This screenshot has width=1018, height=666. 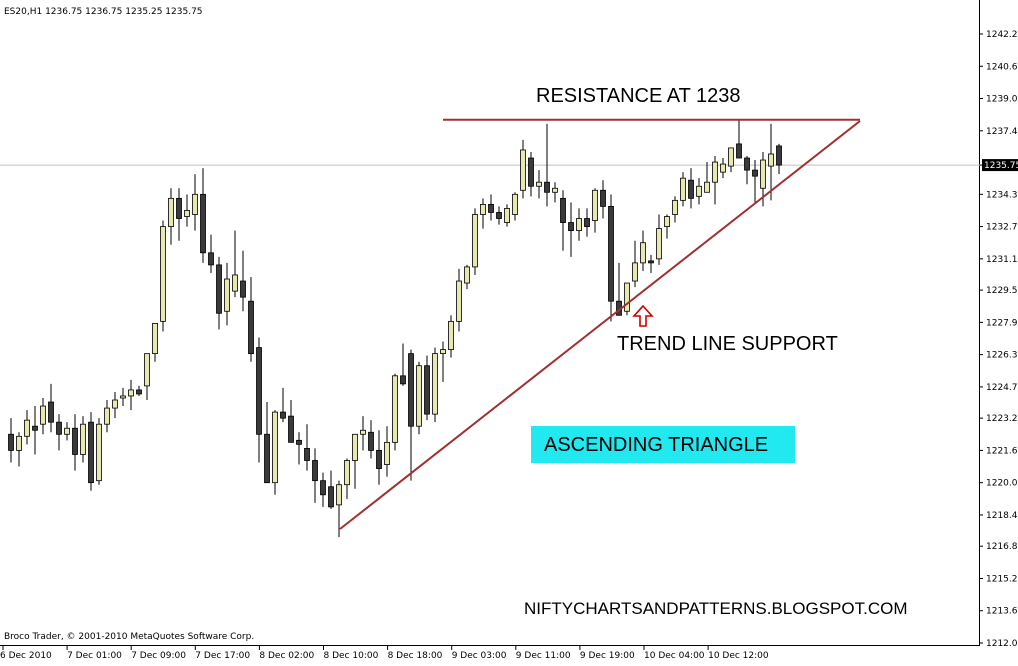 I want to click on time-tick-label: 6 Dec 2010, so click(x=26, y=656).